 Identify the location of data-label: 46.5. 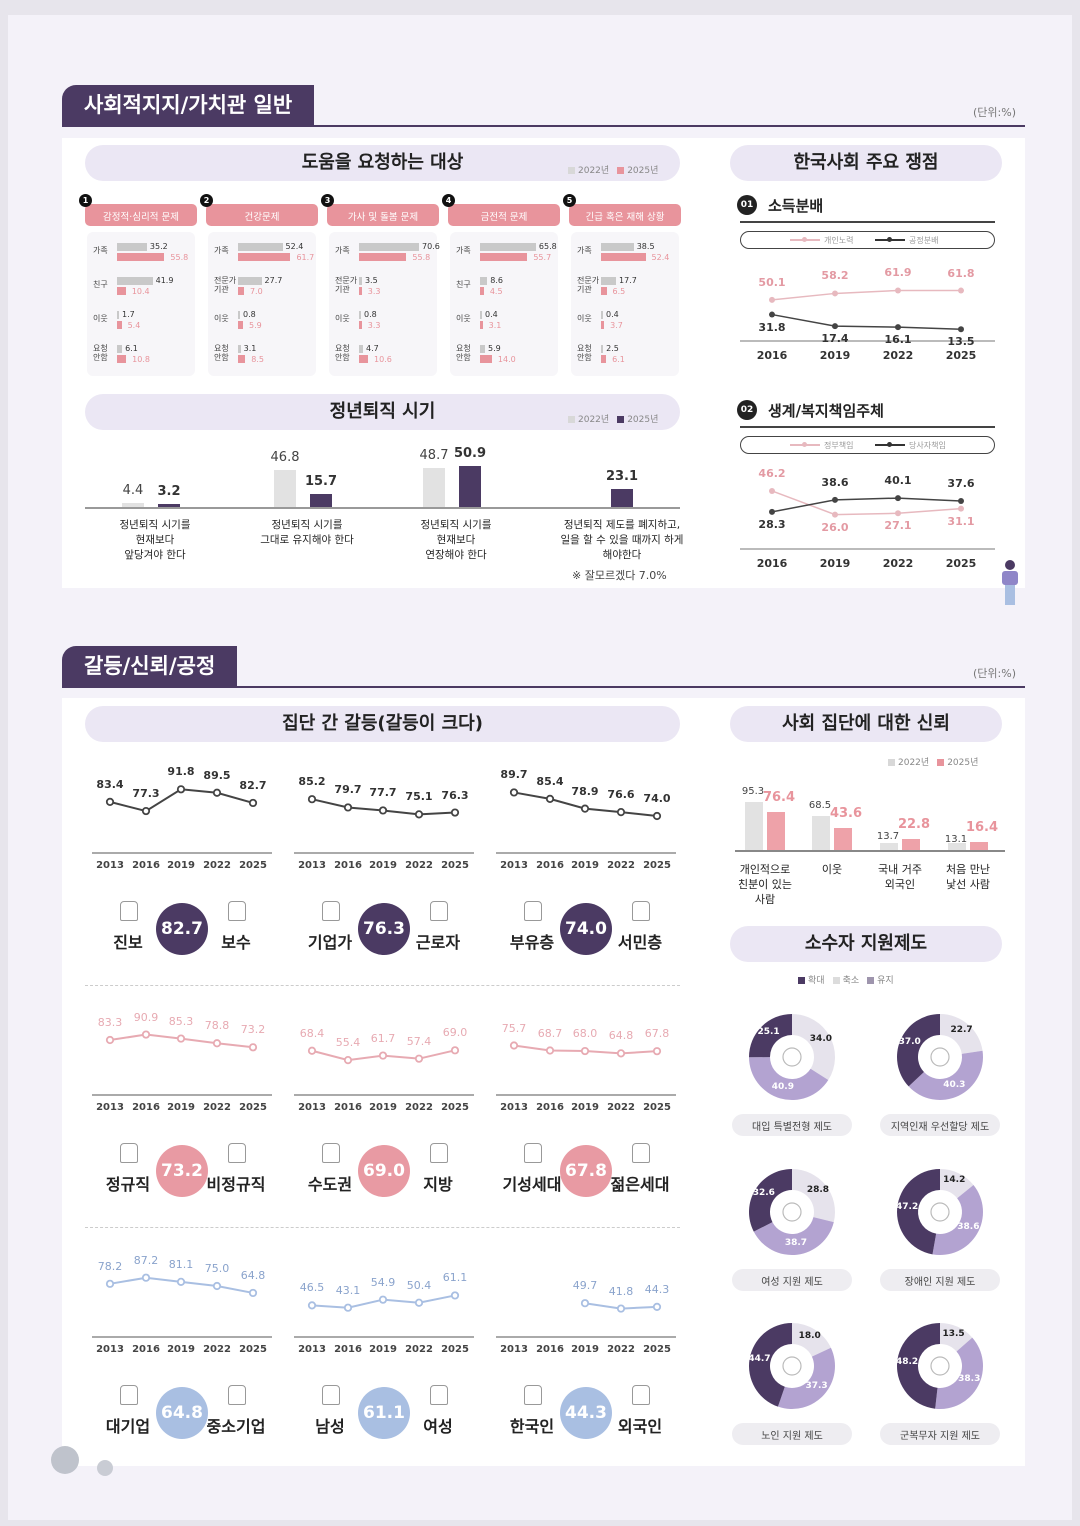
(312, 1288).